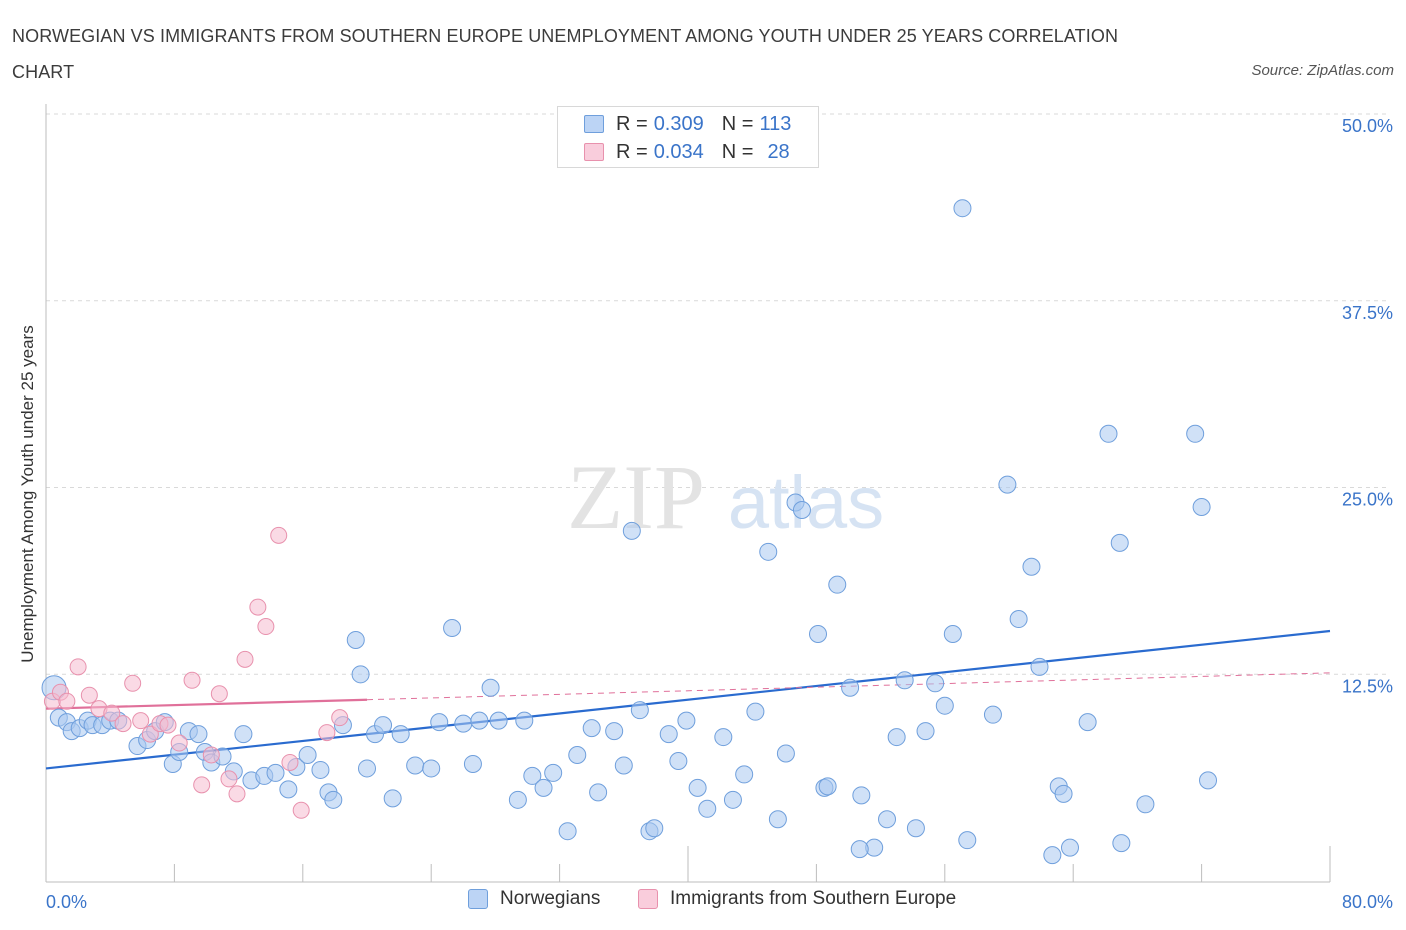 This screenshot has width=1406, height=930. Describe the element at coordinates (1367, 126) in the screenshot. I see `y-tick-label: 50.0%` at that location.